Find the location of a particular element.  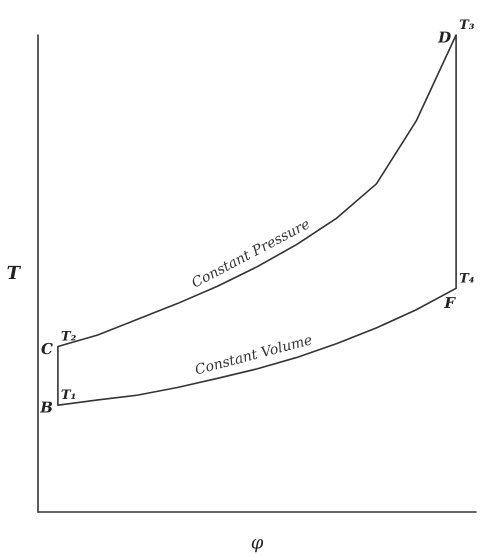

annotation: D is located at coordinates (444, 37).